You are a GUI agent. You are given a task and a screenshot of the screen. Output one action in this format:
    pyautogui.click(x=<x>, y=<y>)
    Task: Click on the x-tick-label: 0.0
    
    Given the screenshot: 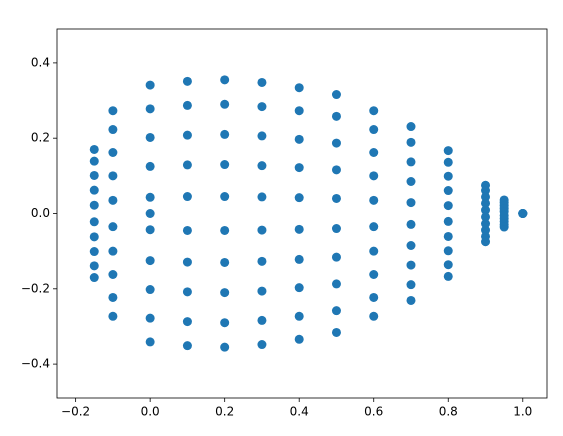 What is the action you would take?
    pyautogui.click(x=150, y=412)
    